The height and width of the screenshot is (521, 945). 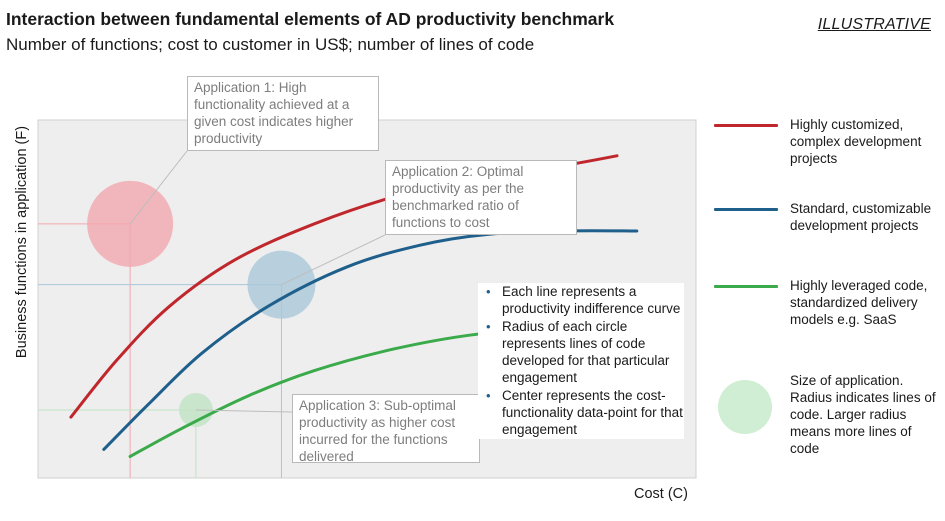 I want to click on x-axis-label: Cost (C), so click(x=661, y=494).